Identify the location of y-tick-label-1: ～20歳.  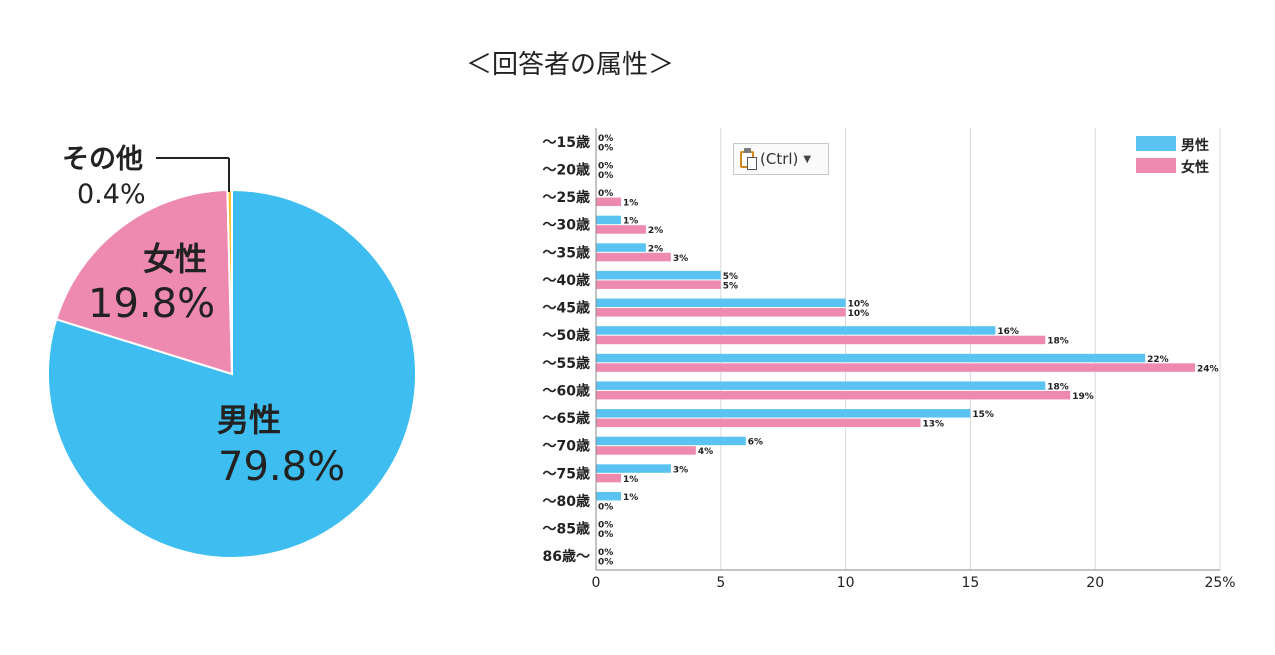
(566, 169).